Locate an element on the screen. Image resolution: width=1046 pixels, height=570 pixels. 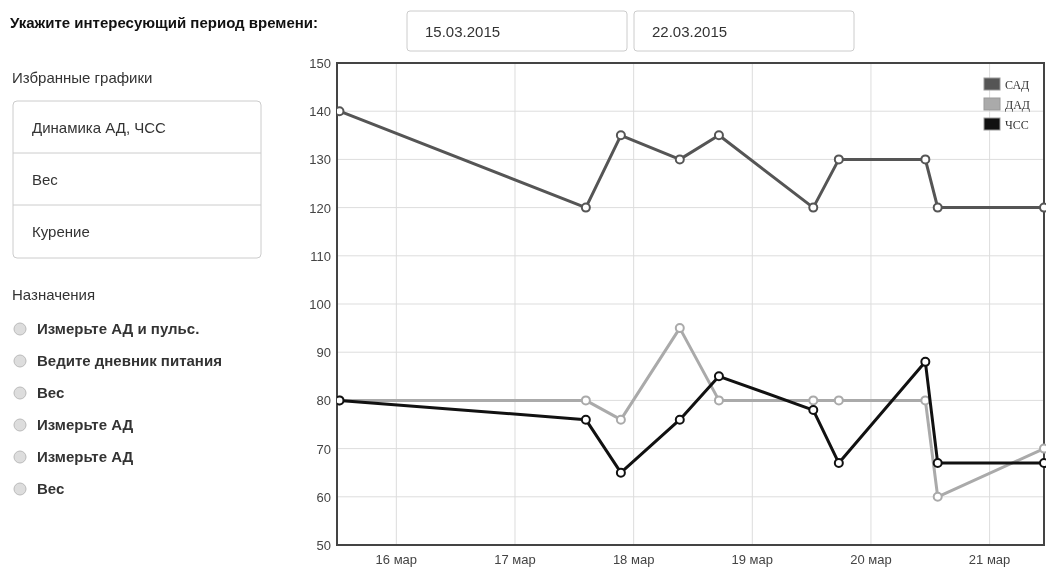
legend-label: ЧСС is located at coordinates (1017, 125).